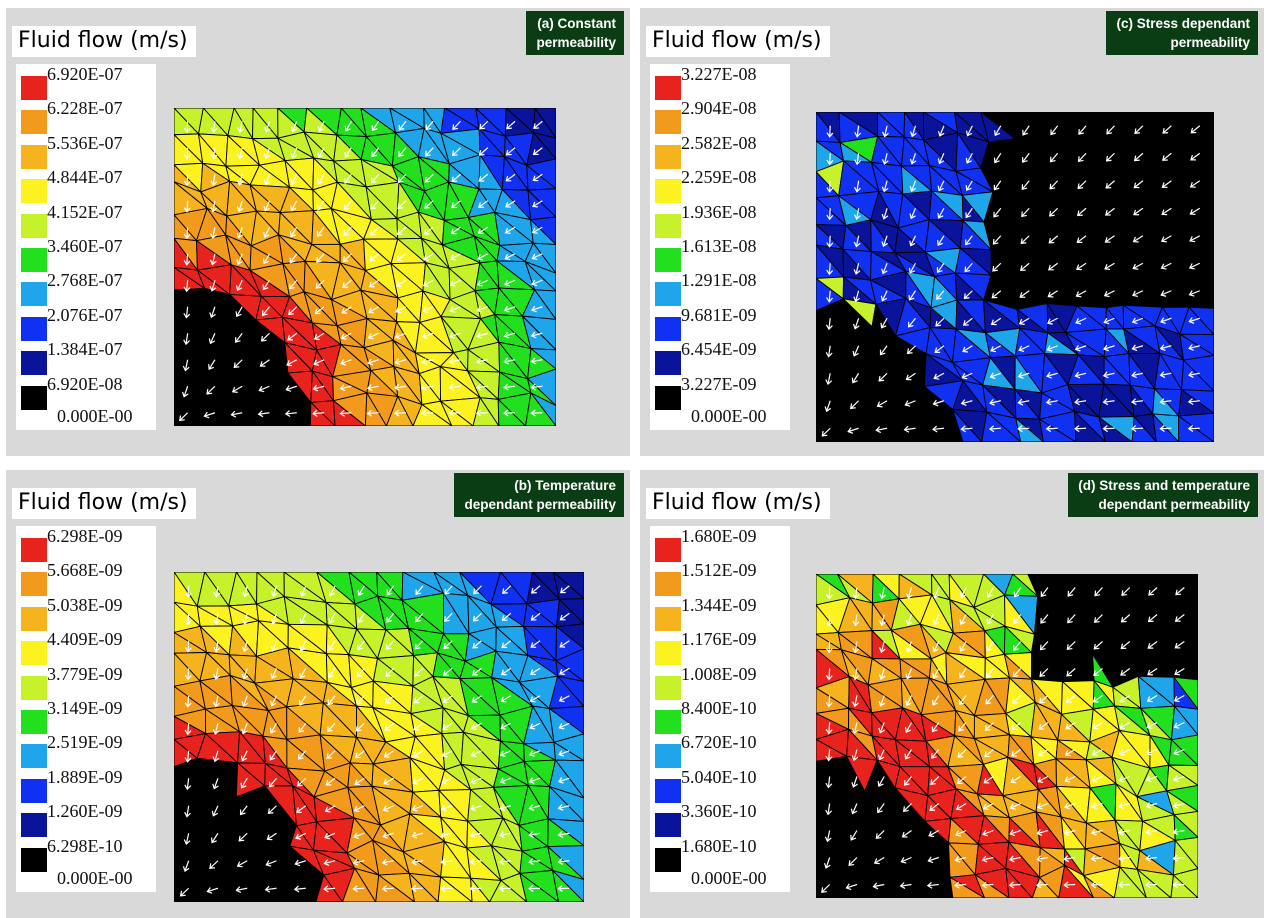 The height and width of the screenshot is (918, 1264). I want to click on legend-value: 5.668E-09, so click(85, 570).